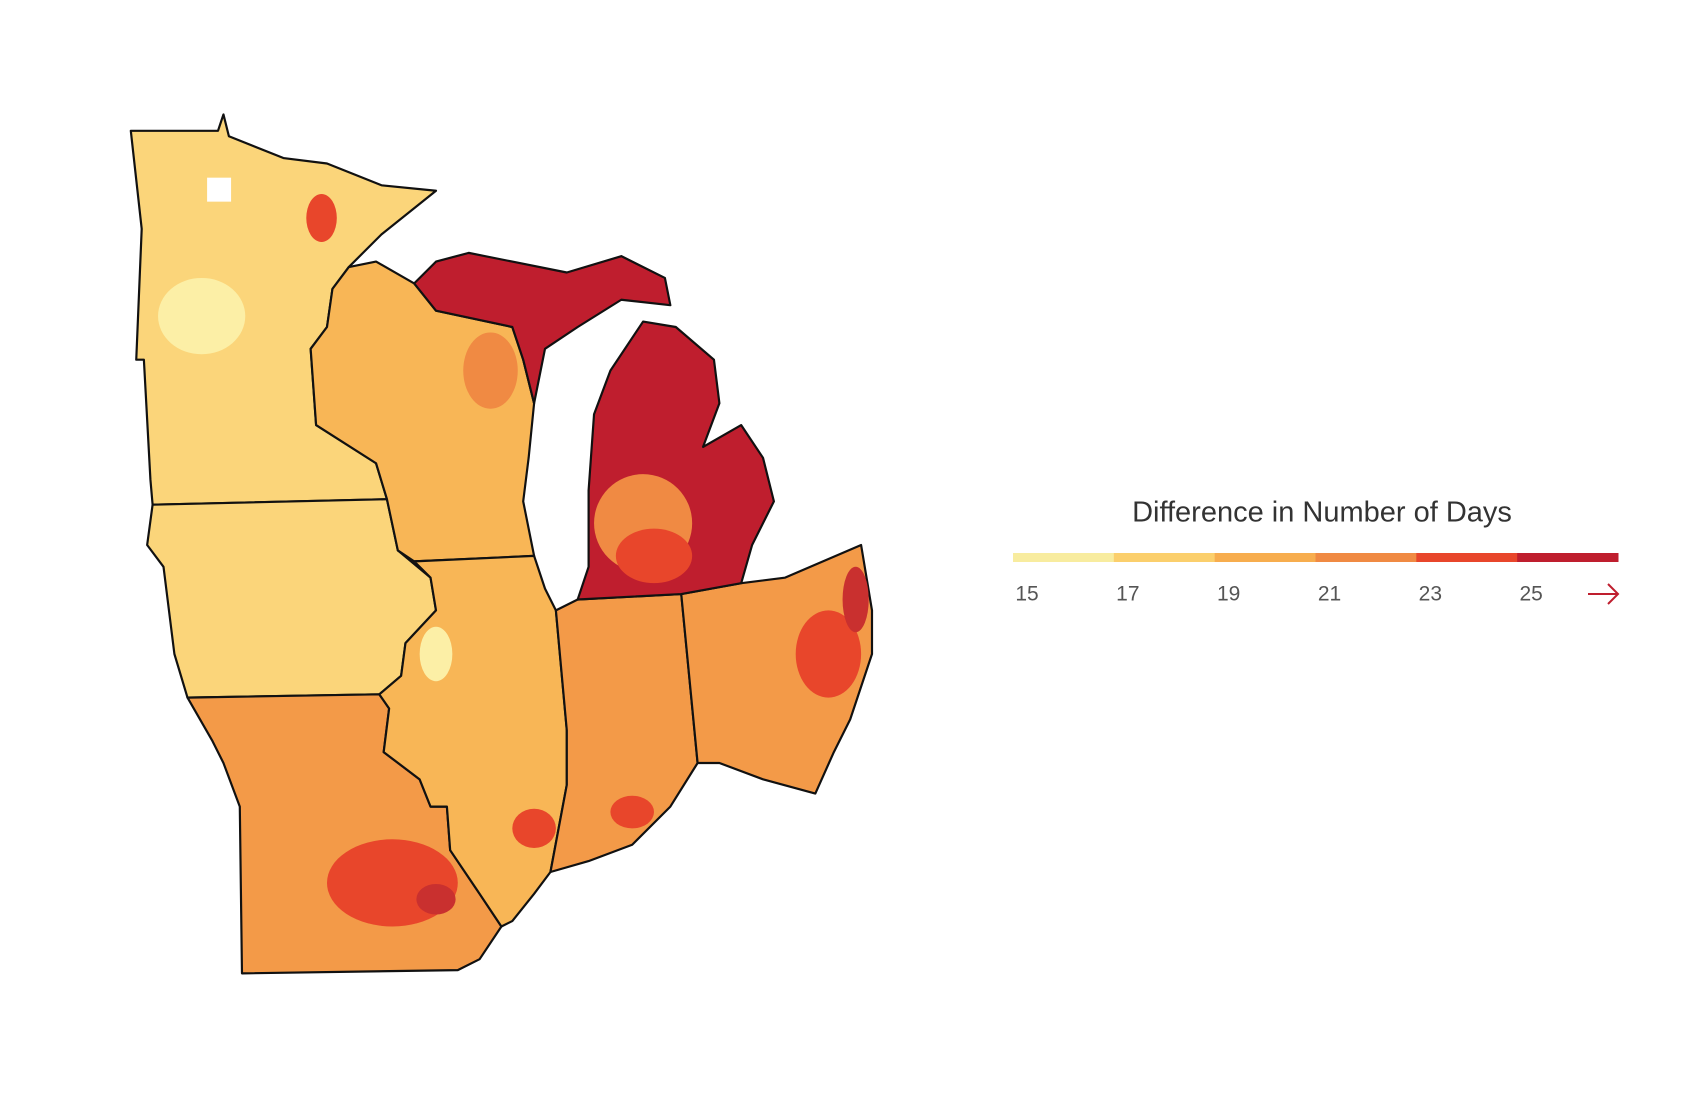  What do you see at coordinates (219, 189) in the screenshot?
I see `no-data` at bounding box center [219, 189].